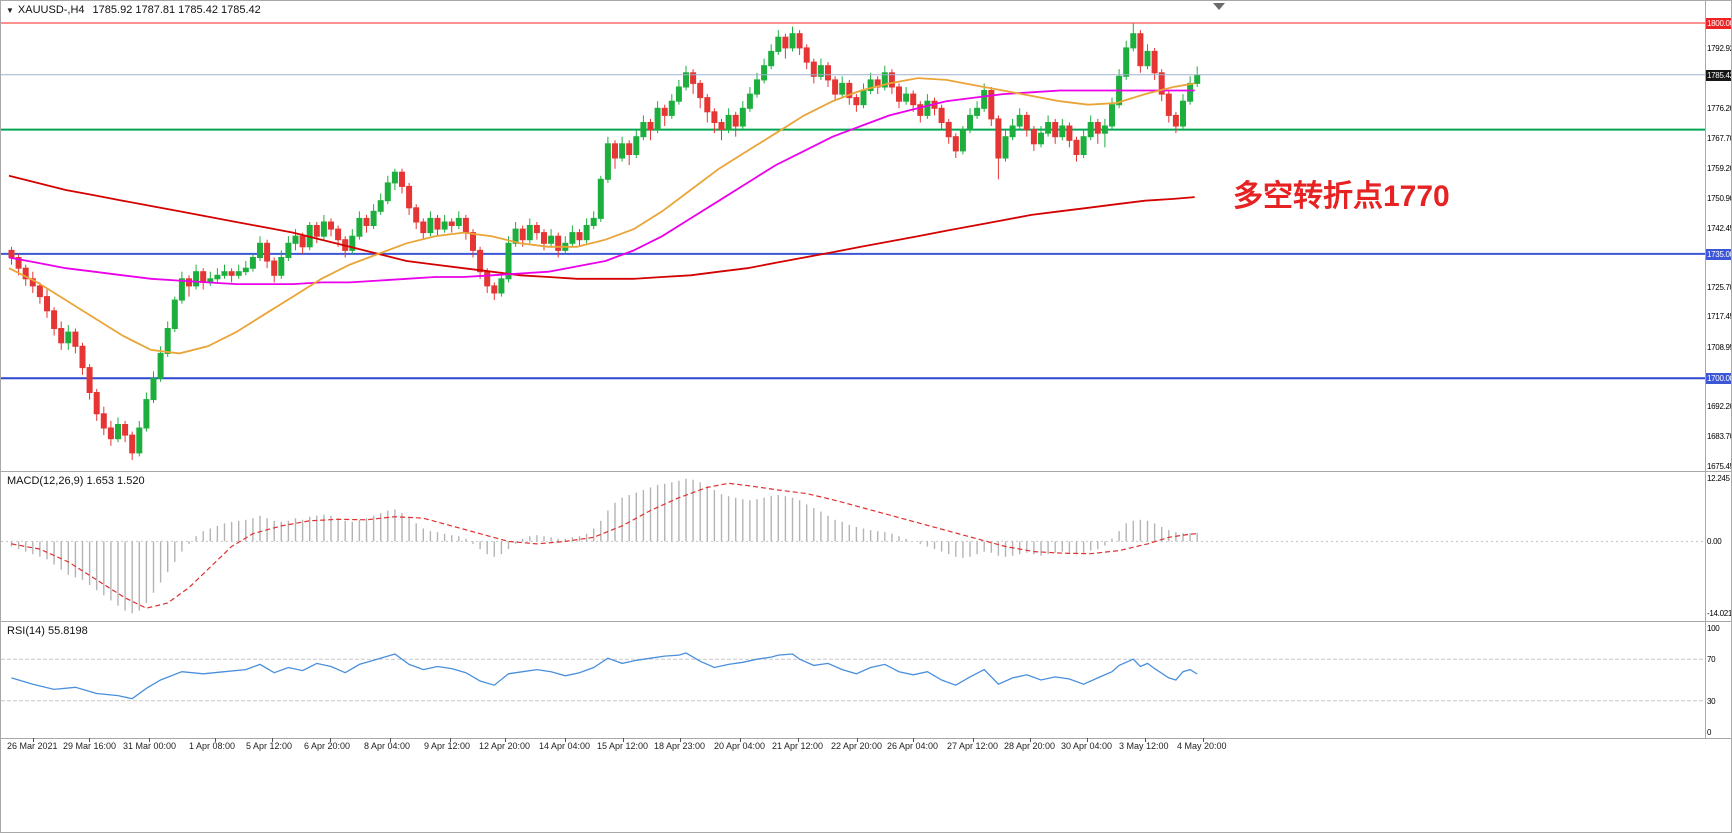  Describe the element at coordinates (1341, 196) in the screenshot. I see `chart-annotation: 多空转折点1770` at that location.